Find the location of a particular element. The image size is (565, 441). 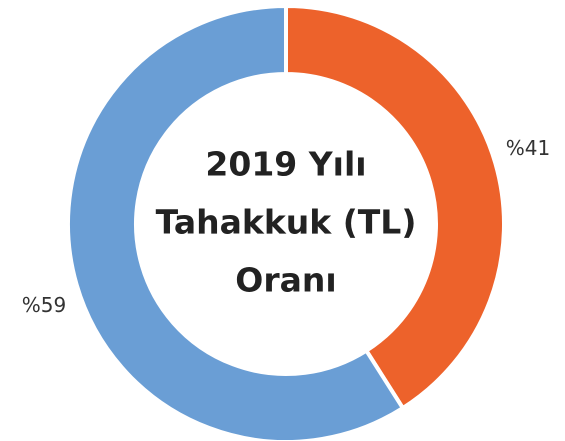

chart-title: 2019 Yılı is located at coordinates (285, 164).